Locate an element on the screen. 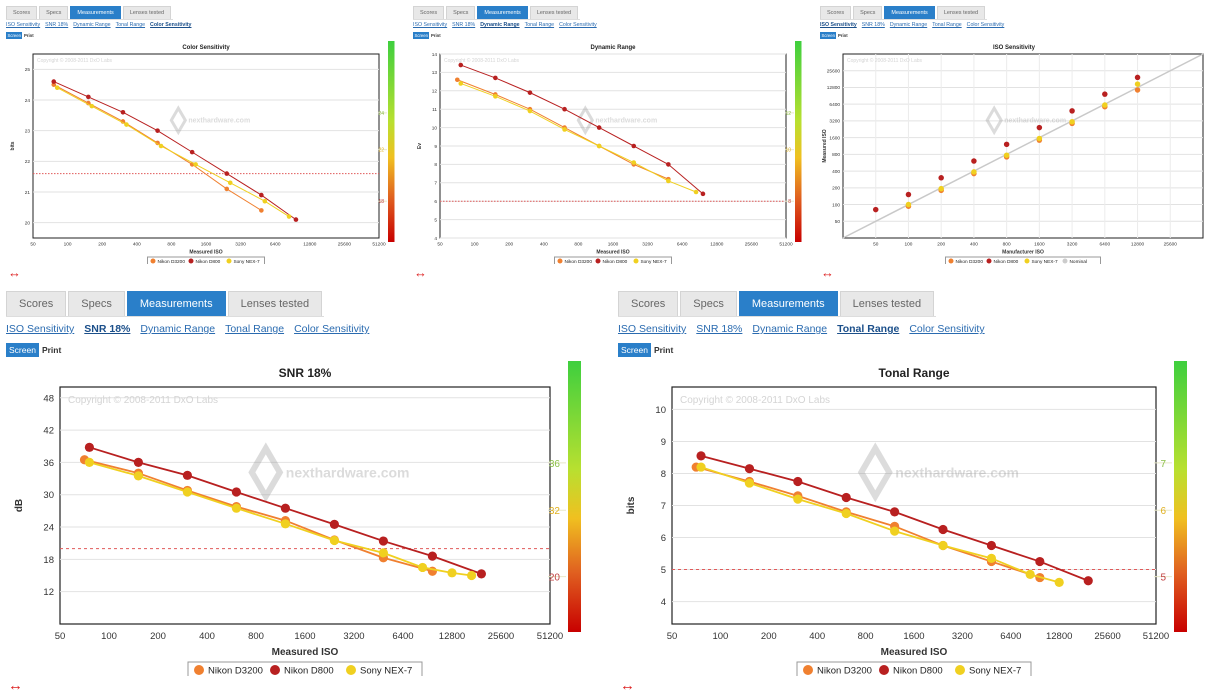 The image size is (1211, 697). y-tick-label: 50 is located at coordinates (838, 222).